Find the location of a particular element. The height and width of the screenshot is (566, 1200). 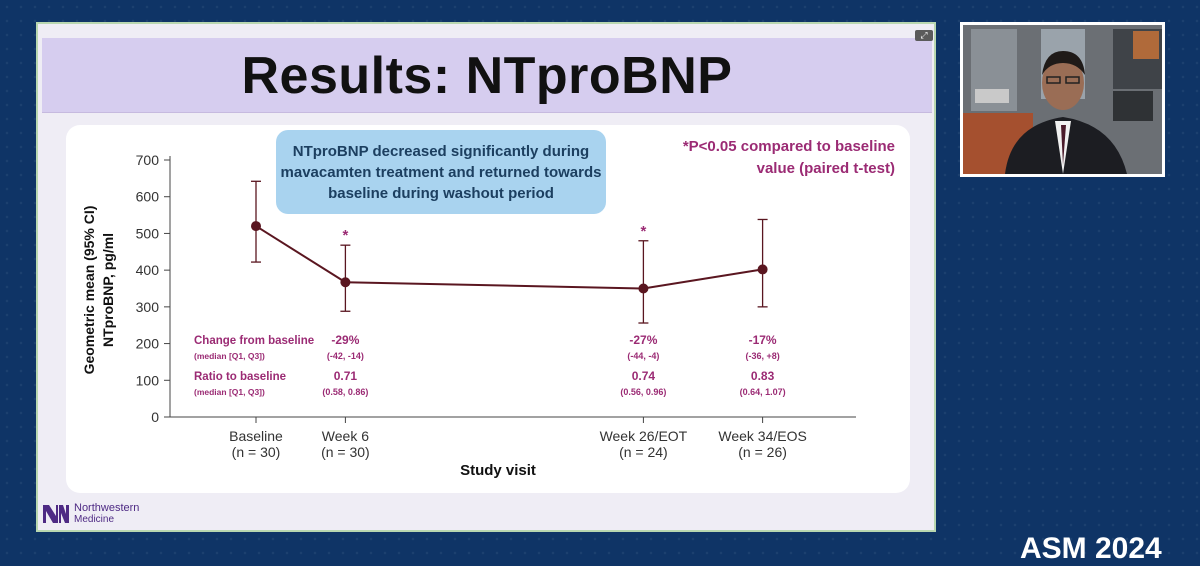

y-tick-label: 0 is located at coordinates (155, 417).